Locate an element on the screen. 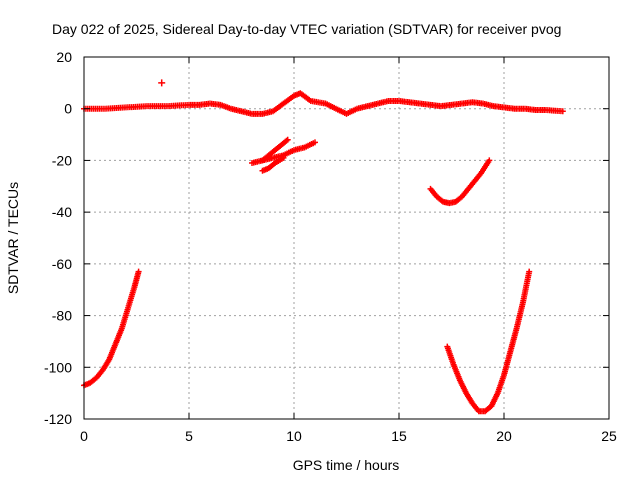 The image size is (640, 480). x-axis-label: GPS time / hours is located at coordinates (346, 465).